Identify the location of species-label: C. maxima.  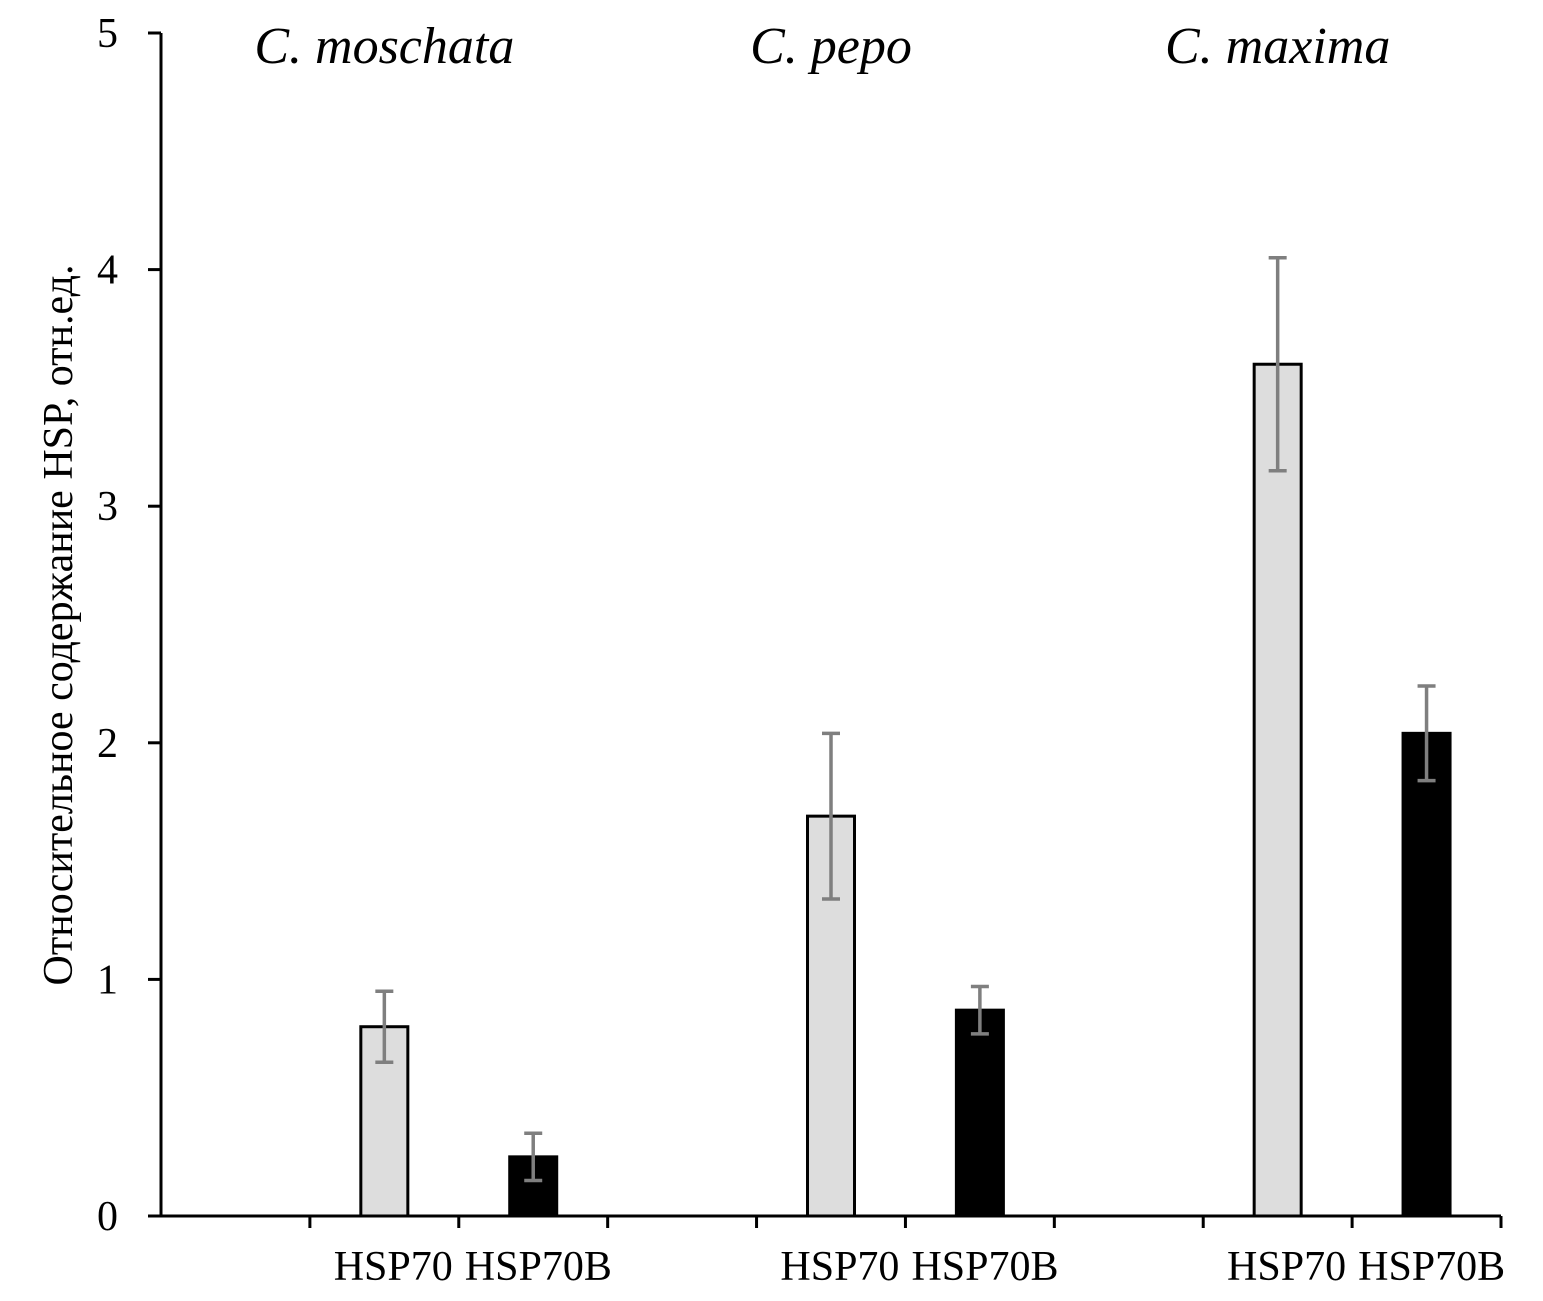
(1277, 46).